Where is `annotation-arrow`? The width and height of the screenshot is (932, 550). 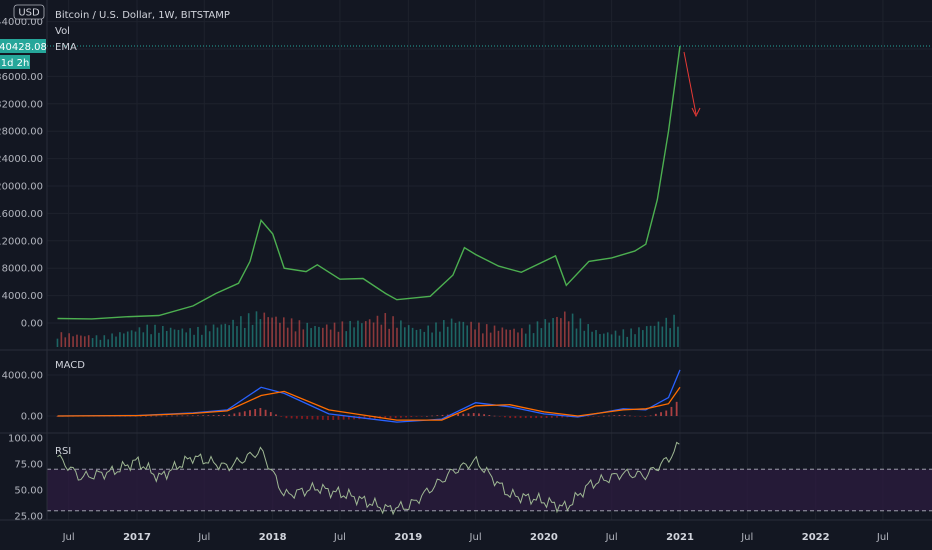
annotation-arrow is located at coordinates (692, 84).